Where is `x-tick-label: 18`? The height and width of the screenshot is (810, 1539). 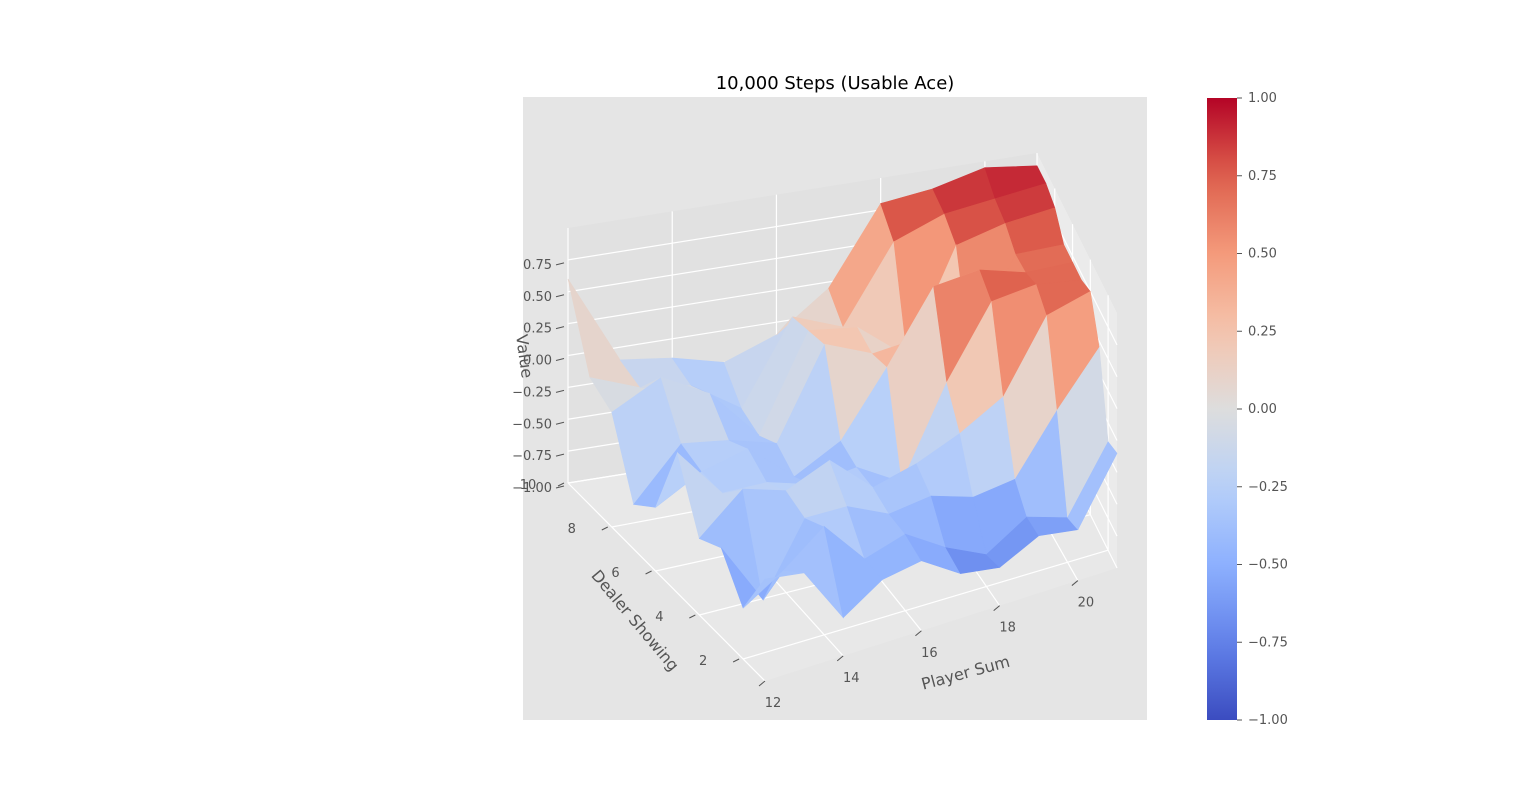
x-tick-label: 18 is located at coordinates (1007, 628).